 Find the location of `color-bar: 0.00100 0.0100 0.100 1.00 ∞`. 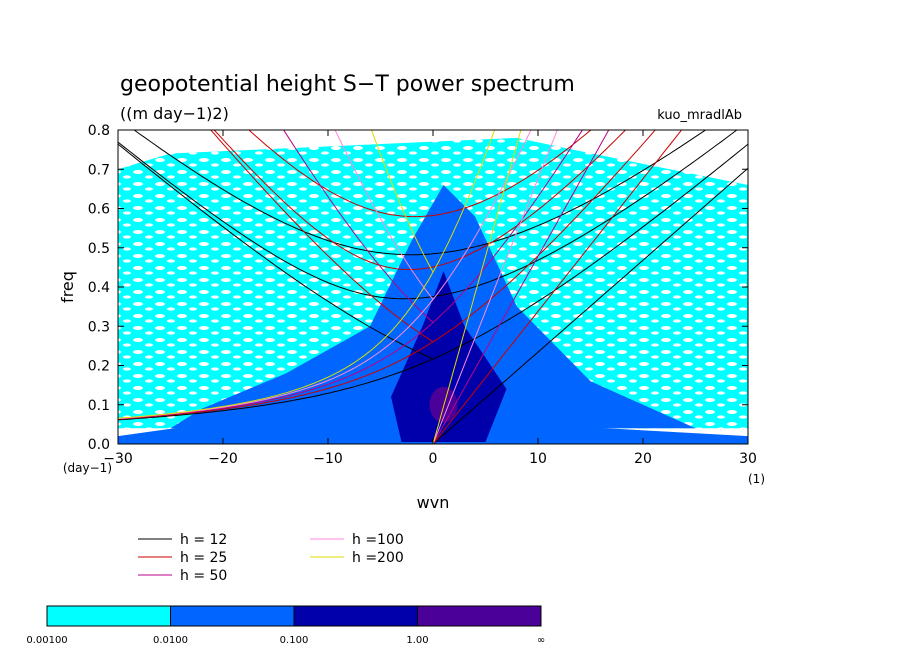

color-bar: 0.00100 0.0100 0.100 1.00 ∞ is located at coordinates (285, 625).